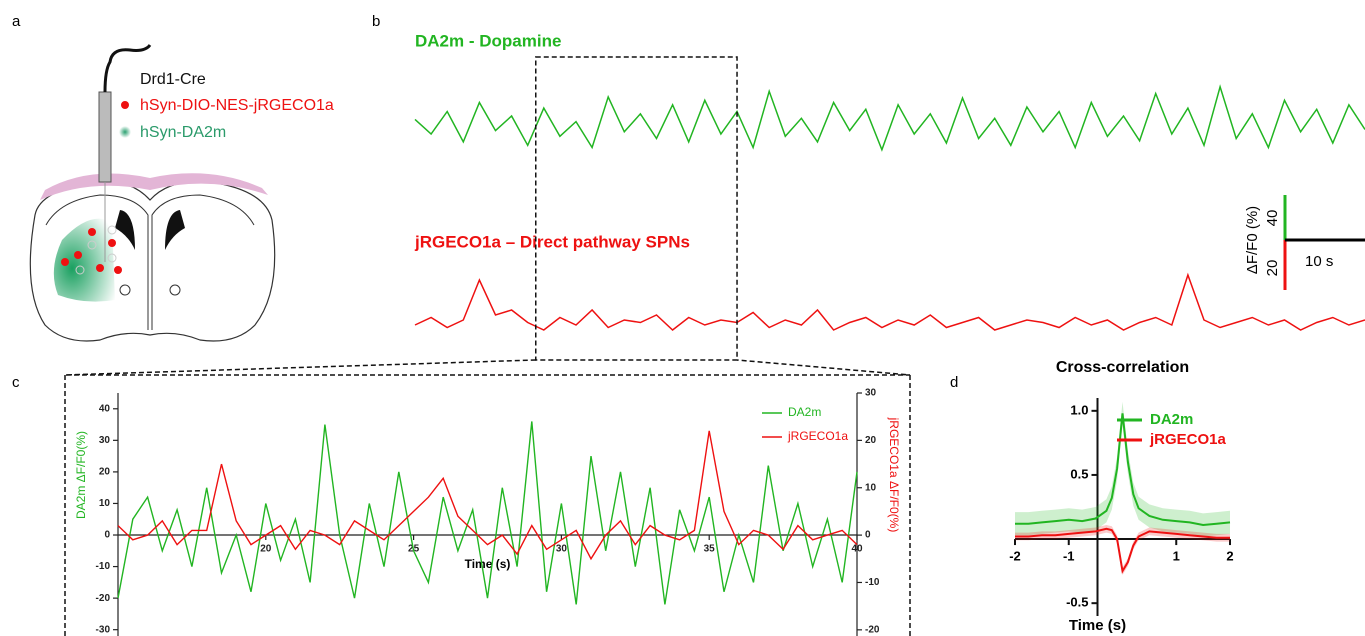 The image size is (1365, 636). Describe the element at coordinates (103, 598) in the screenshot. I see `y-tick-label: -20` at that location.